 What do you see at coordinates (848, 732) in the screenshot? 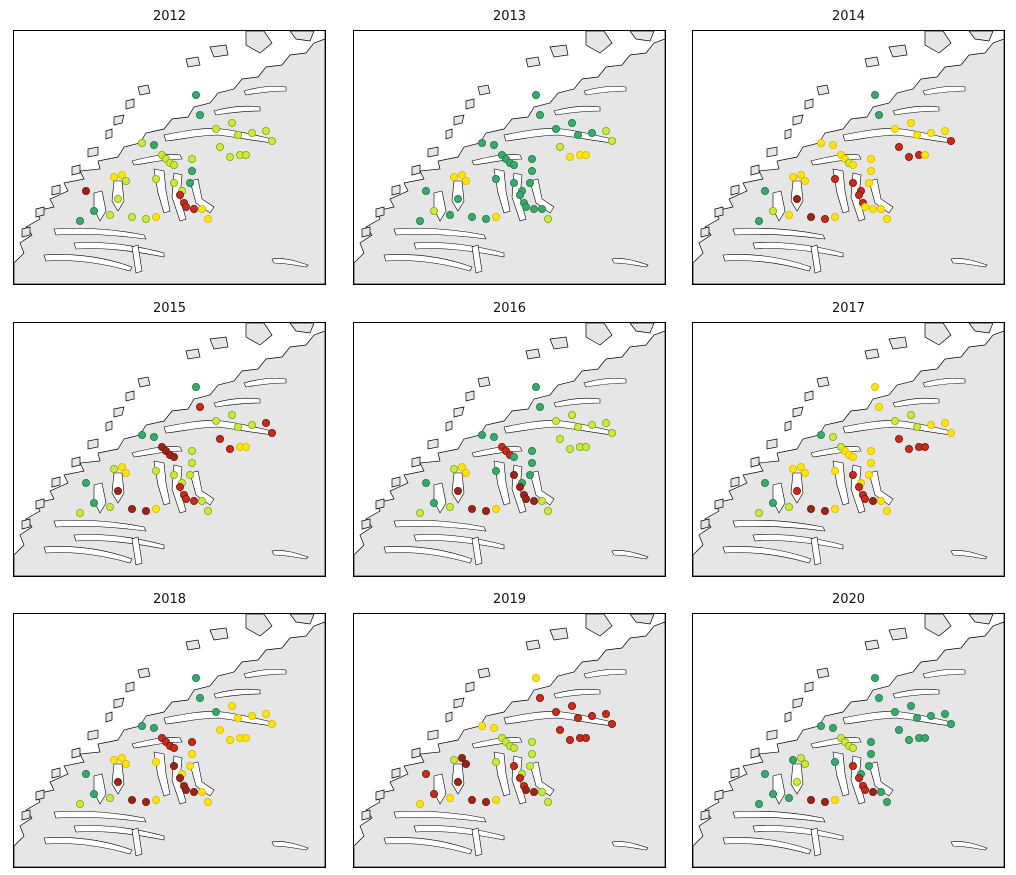
I see `map-panel: 2020` at bounding box center [848, 732].